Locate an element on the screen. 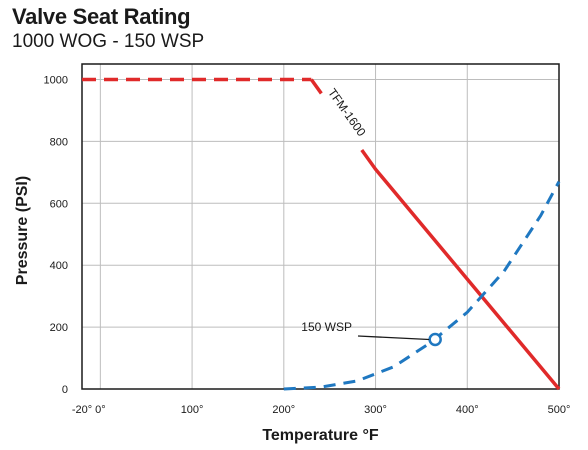 Image resolution: width=588 pixels, height=450 pixels. y-tick-label: 0 is located at coordinates (65, 390).